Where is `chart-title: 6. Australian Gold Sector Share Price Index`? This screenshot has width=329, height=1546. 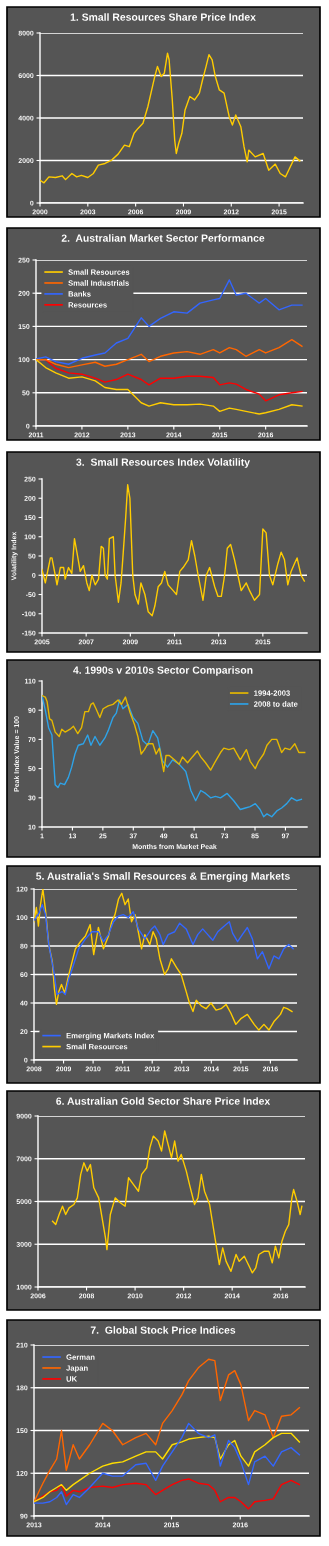
chart-title: 6. Australian Gold Sector Share Price Index is located at coordinates (163, 1101).